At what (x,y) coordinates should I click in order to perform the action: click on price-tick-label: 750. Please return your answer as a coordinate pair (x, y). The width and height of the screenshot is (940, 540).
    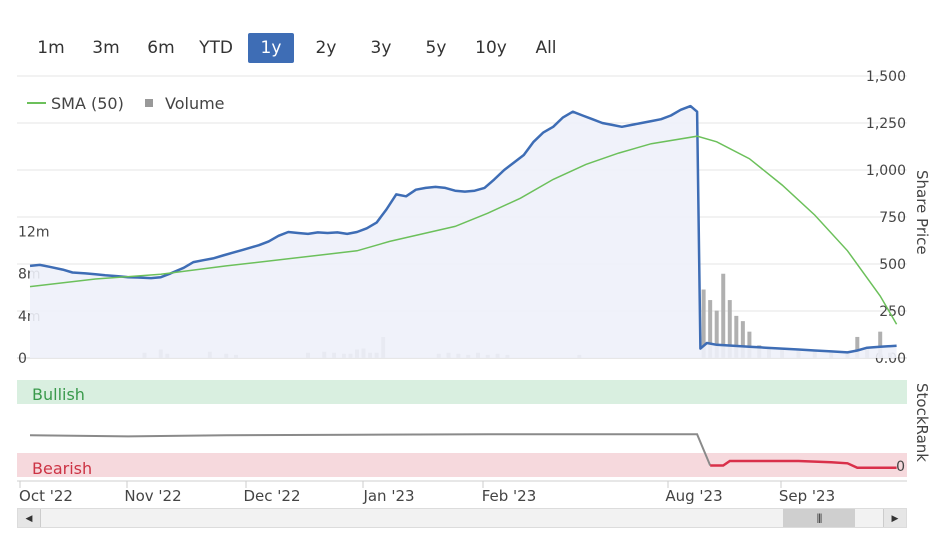
    Looking at the image, I should click on (892, 218).